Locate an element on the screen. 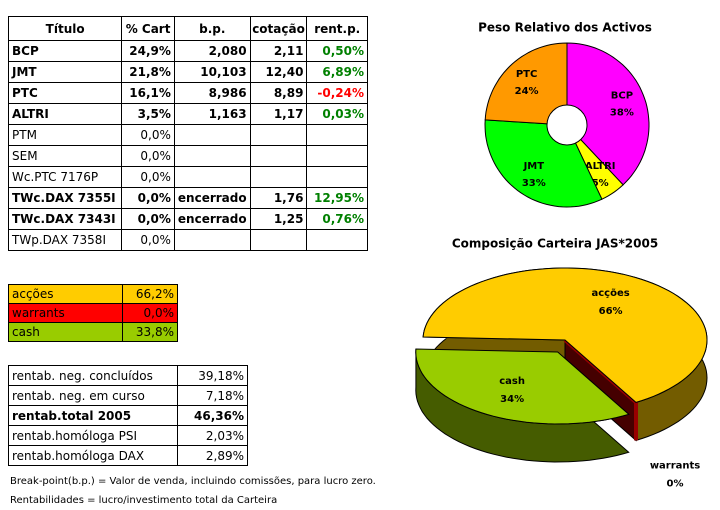  table-cell: rentab.homóloga DAX is located at coordinates (93, 455).